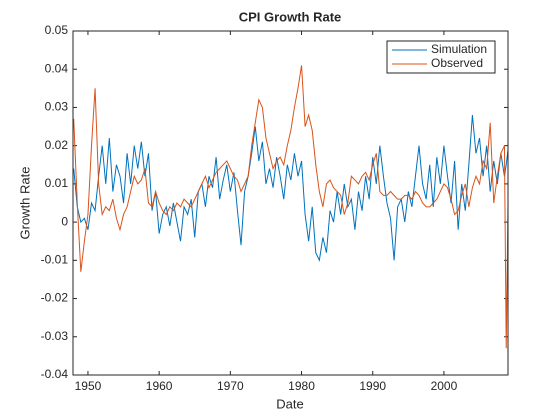 This screenshot has height=420, width=560. What do you see at coordinates (372, 386) in the screenshot?
I see `x-tick-label: 1990` at bounding box center [372, 386].